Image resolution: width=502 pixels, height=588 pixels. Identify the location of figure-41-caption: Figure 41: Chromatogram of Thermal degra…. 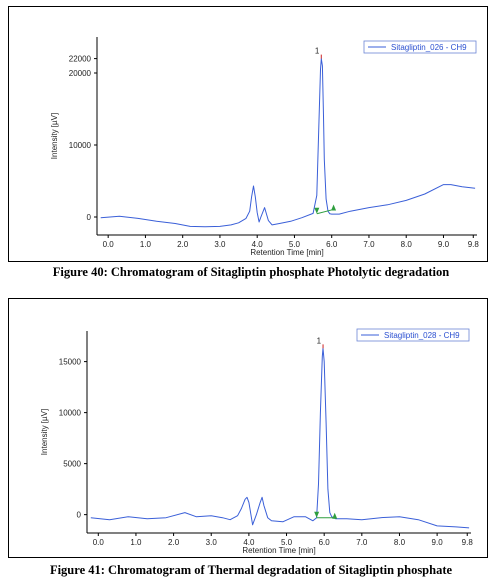
(251, 570).